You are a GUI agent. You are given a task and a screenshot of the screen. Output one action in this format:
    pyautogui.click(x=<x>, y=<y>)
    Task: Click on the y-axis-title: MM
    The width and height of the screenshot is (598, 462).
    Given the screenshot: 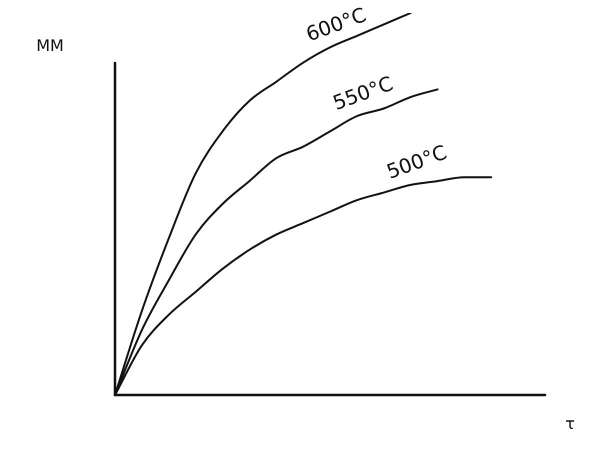 What is the action you would take?
    pyautogui.click(x=50, y=46)
    